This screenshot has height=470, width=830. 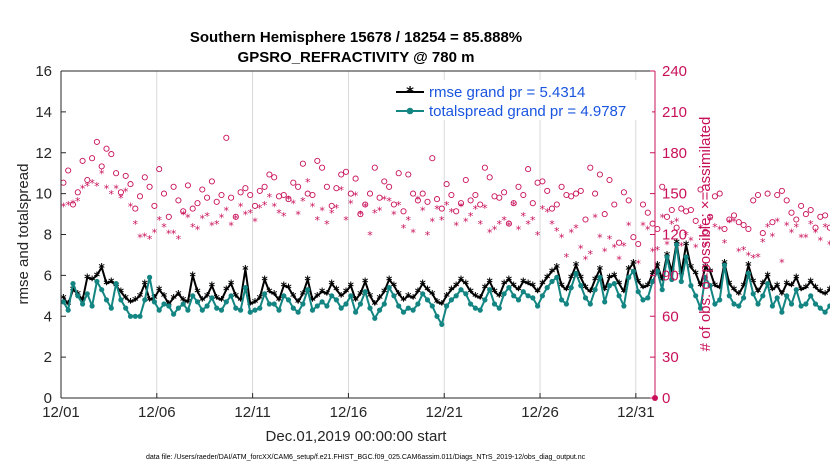 I want to click on y2-tick-label: 60, so click(x=670, y=316).